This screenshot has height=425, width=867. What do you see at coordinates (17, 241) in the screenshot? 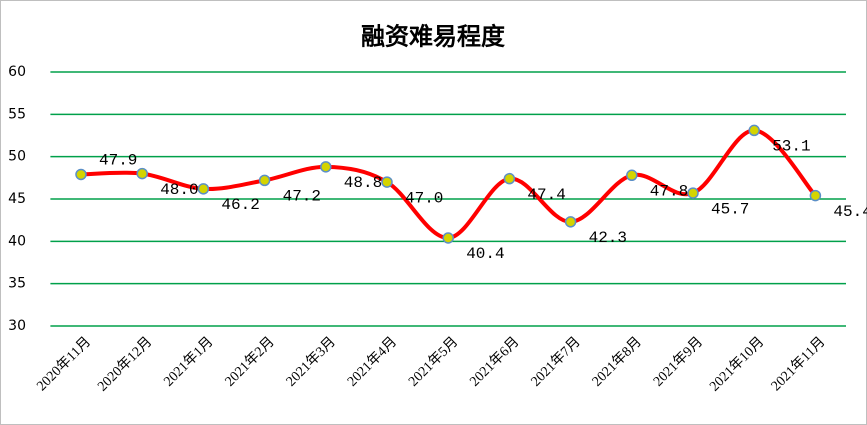
I see `y-tick-label: 40` at bounding box center [17, 241].